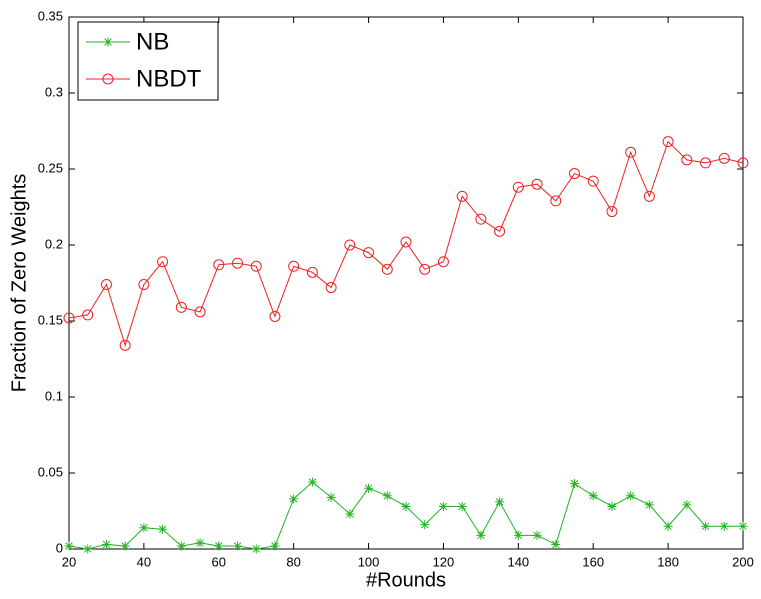 This screenshot has width=761, height=599. I want to click on x-tick-label: 60, so click(219, 561).